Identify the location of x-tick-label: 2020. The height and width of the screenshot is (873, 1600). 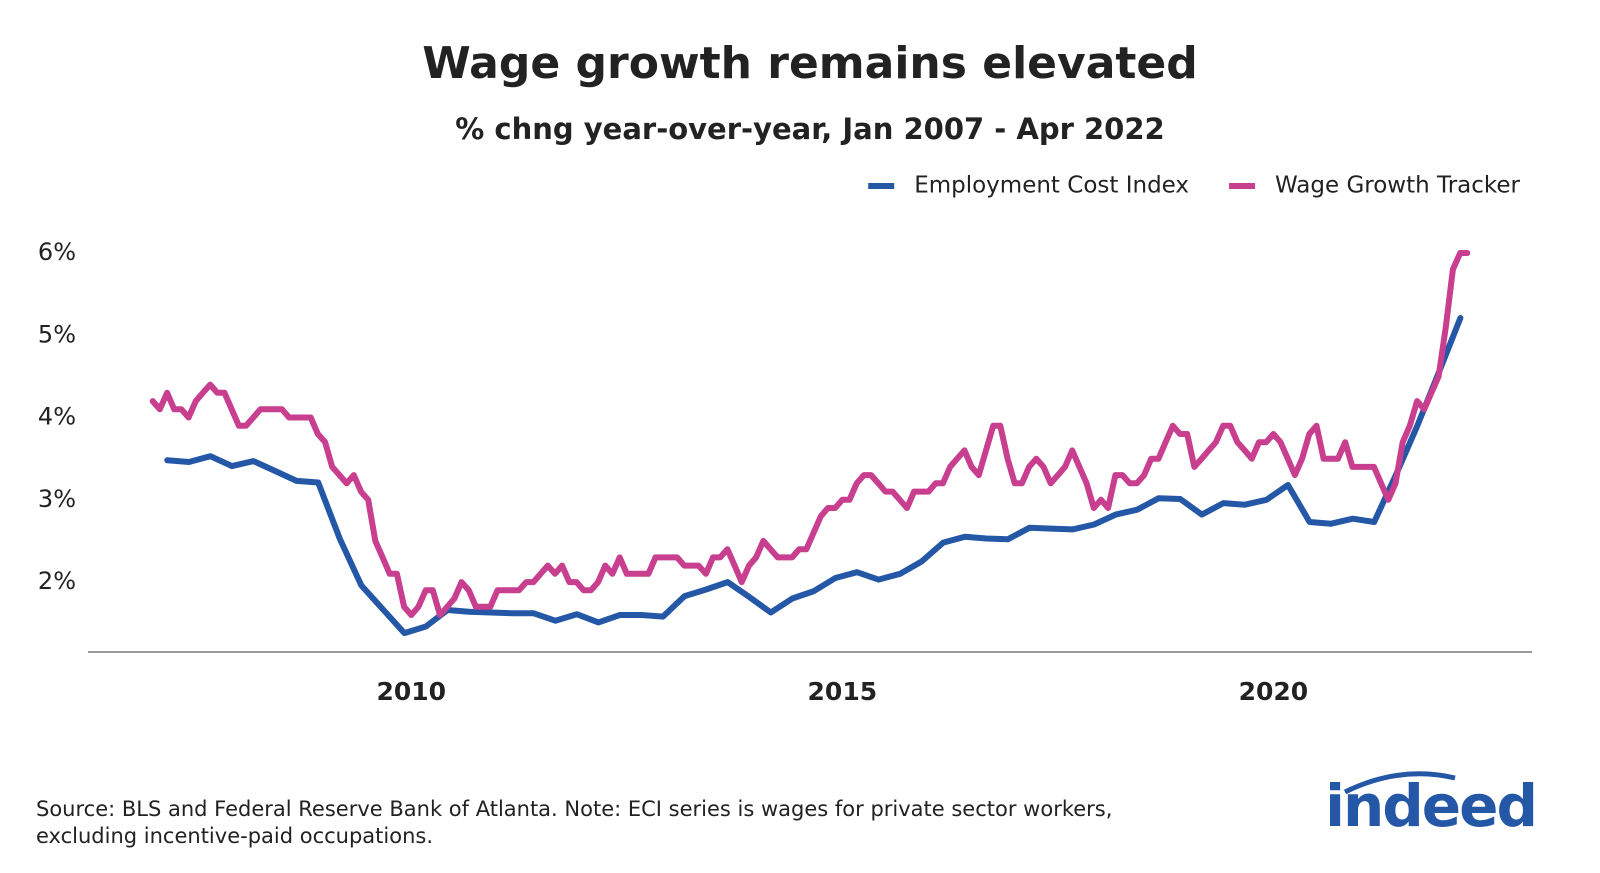
(1274, 691).